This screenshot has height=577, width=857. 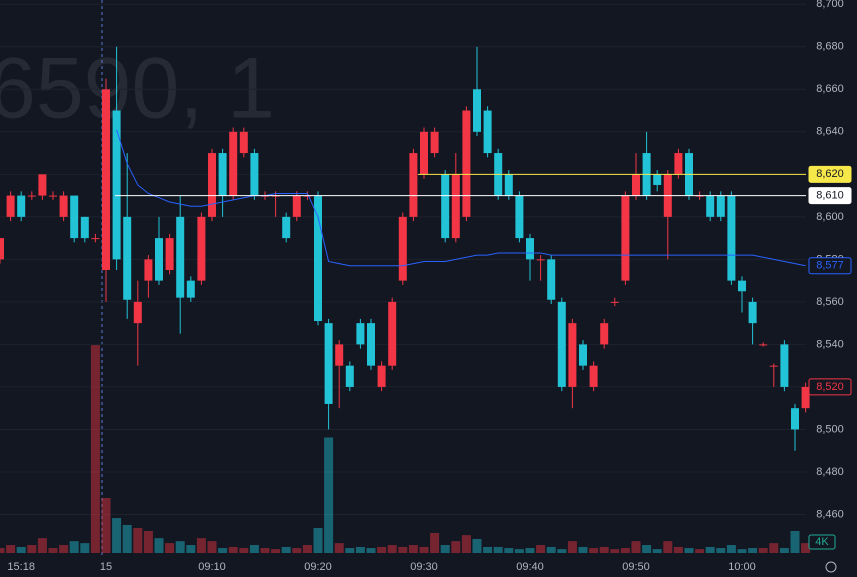 What do you see at coordinates (830, 514) in the screenshot?
I see `y-tick-label: 8,460` at bounding box center [830, 514].